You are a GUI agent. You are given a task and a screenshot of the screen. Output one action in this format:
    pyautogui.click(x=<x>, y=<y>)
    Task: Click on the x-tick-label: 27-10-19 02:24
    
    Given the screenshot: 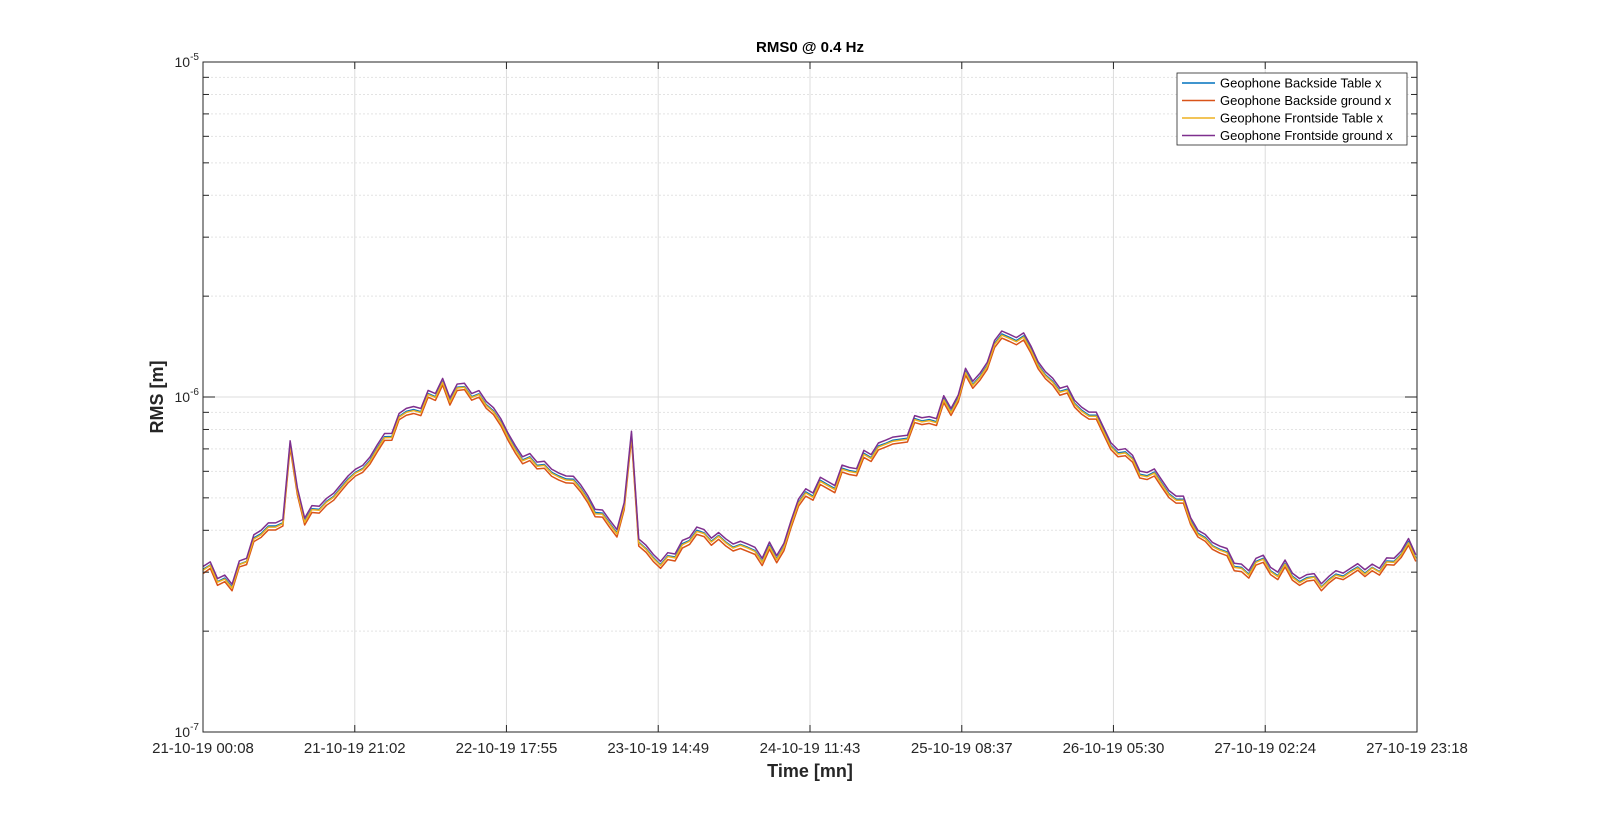 What is the action you would take?
    pyautogui.click(x=1265, y=748)
    